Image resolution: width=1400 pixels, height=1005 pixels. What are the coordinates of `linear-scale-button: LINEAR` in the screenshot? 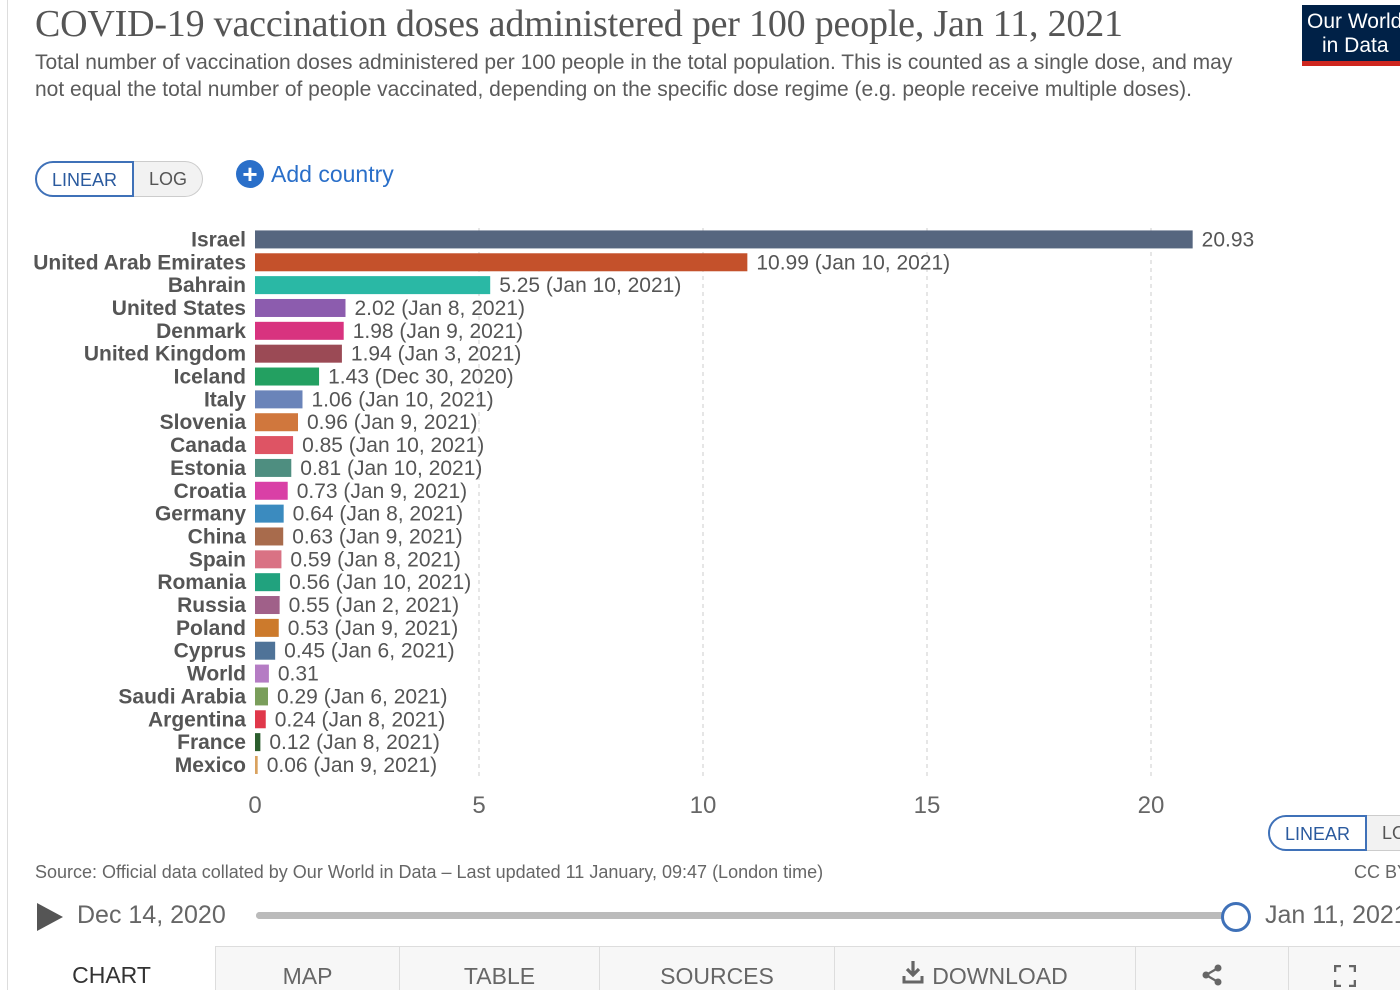 It's located at (85, 179).